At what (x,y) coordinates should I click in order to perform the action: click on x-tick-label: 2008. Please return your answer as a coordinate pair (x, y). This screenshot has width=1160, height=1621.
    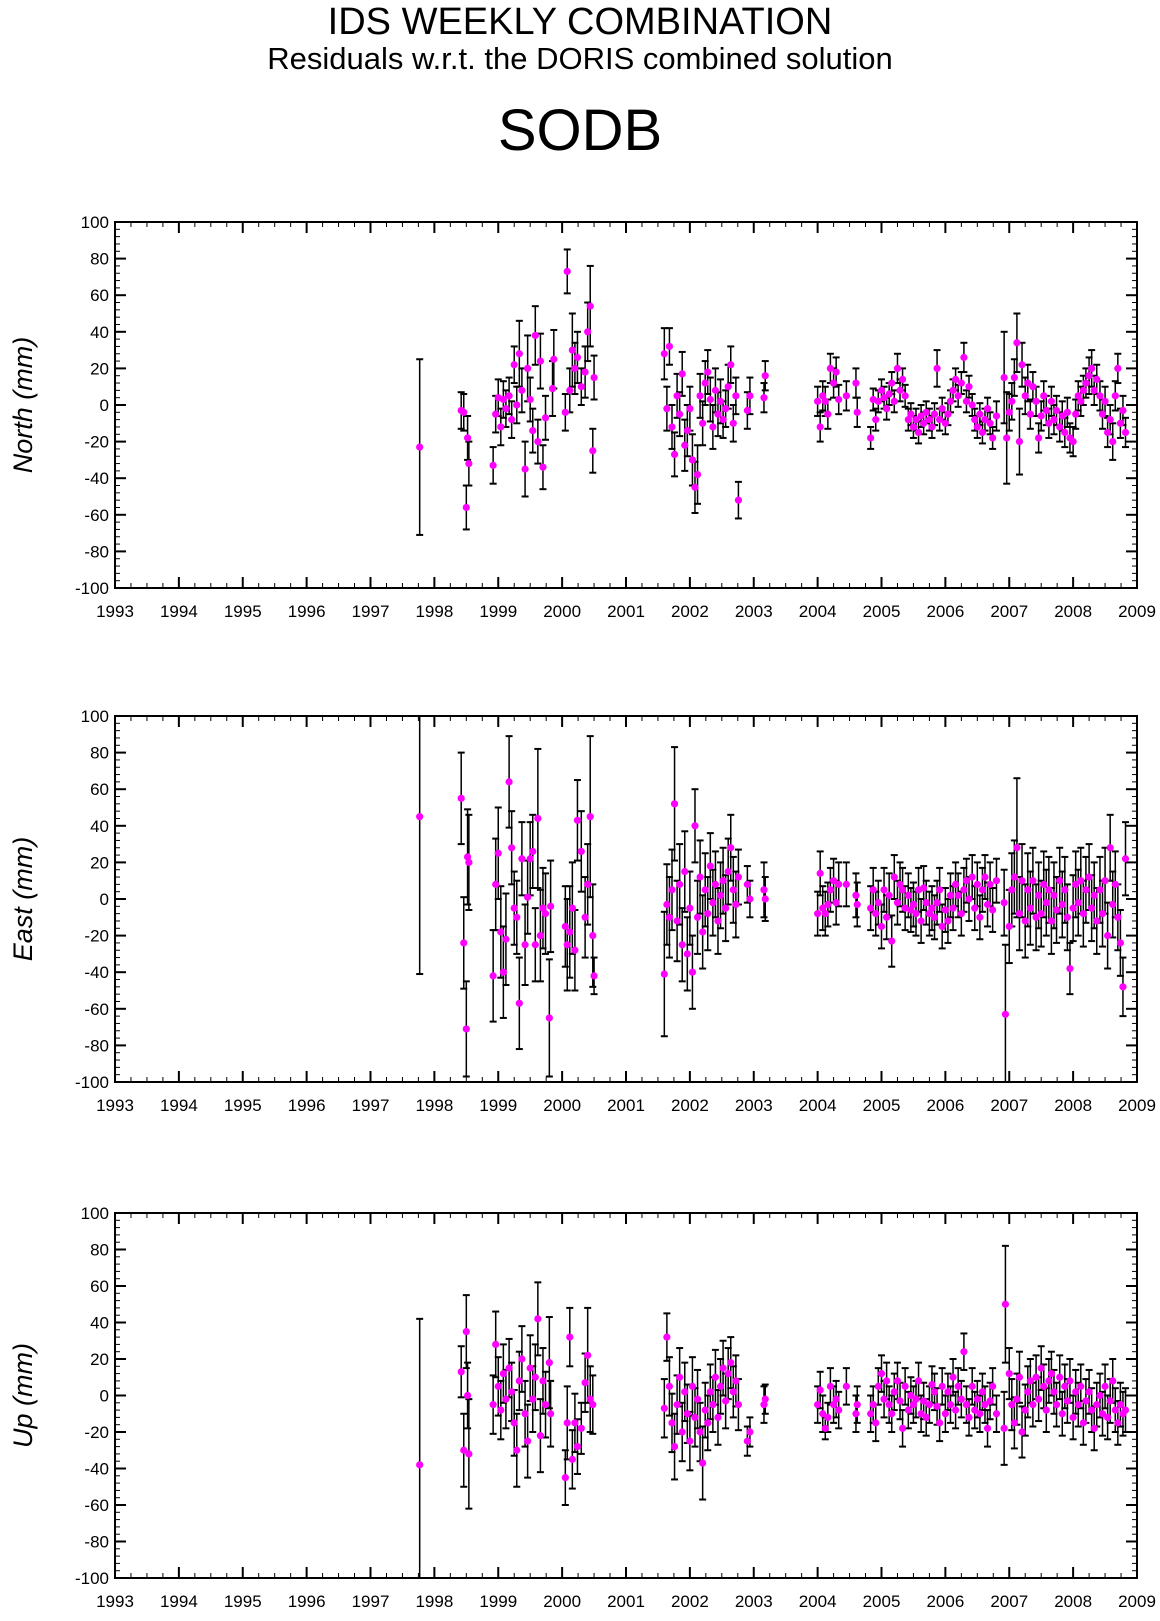
    Looking at the image, I should click on (1073, 611).